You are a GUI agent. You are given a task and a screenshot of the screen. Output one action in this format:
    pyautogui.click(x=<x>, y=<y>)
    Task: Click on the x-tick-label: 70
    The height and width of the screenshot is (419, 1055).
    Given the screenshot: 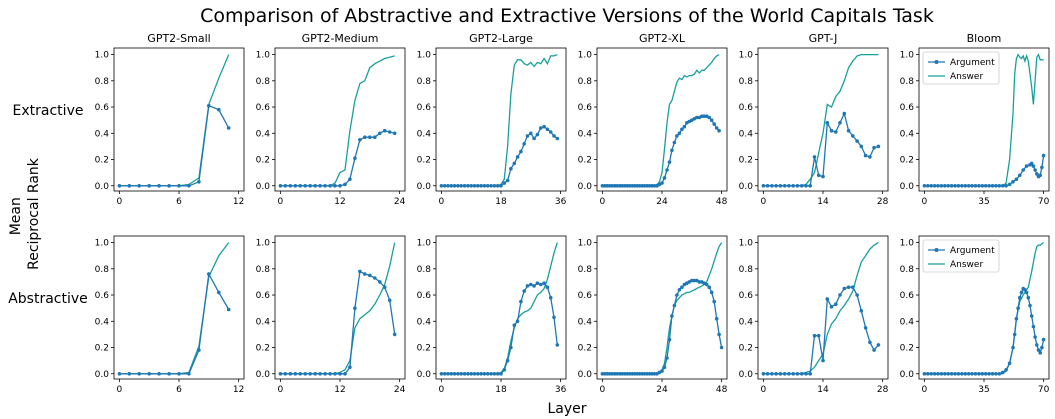 What is the action you would take?
    pyautogui.click(x=1044, y=390)
    